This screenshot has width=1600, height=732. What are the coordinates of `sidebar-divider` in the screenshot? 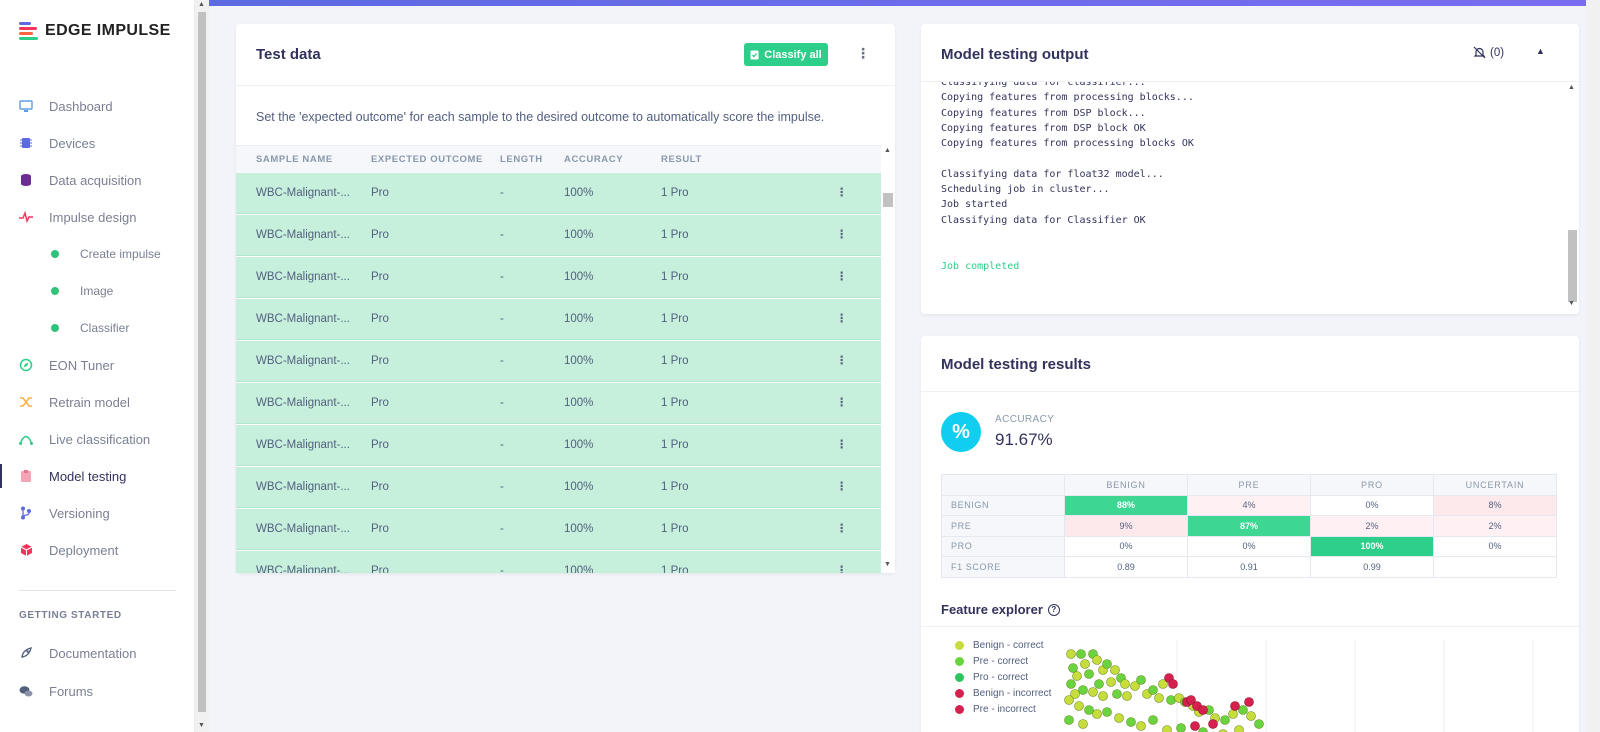 It's located at (97, 590).